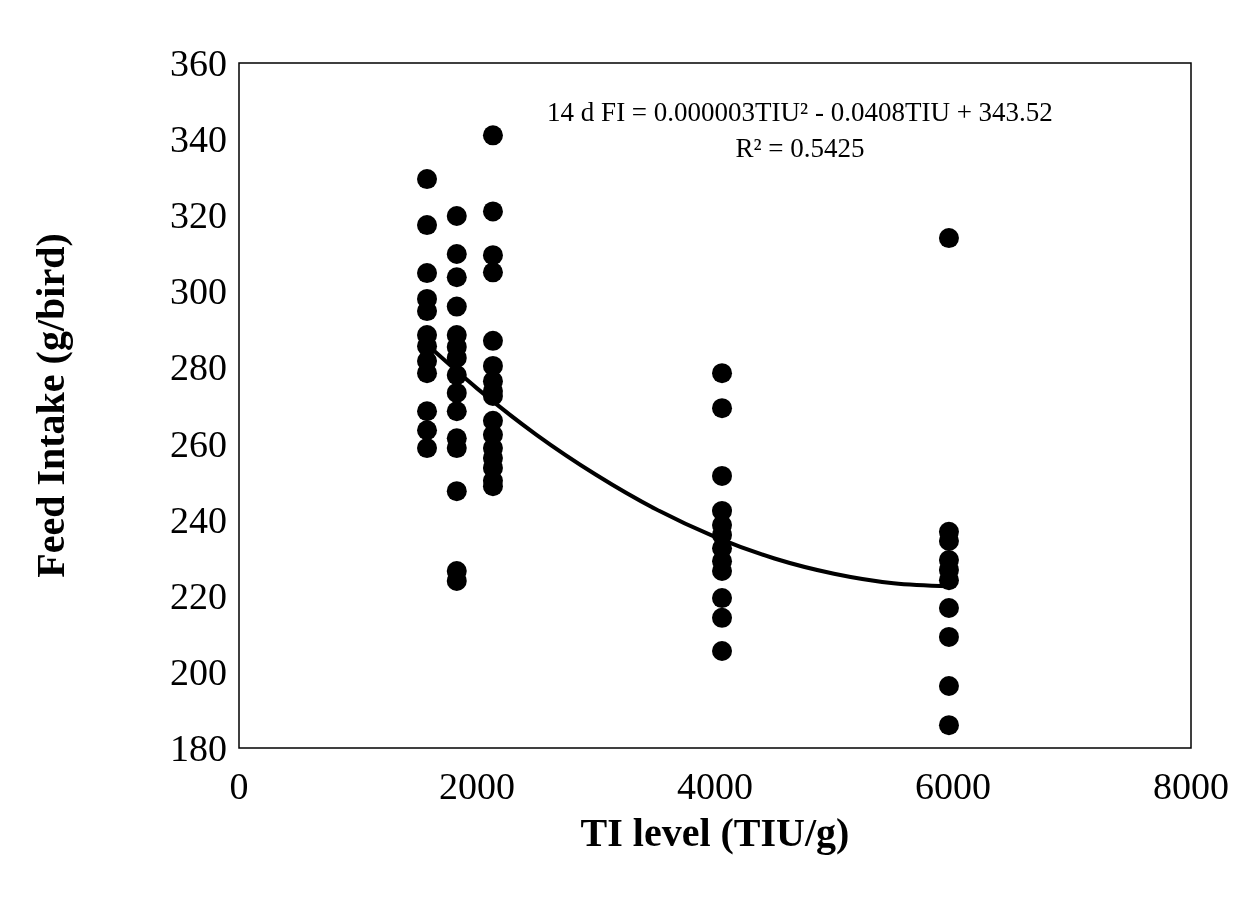  I want to click on x-tick-label: 0, so click(239, 786).